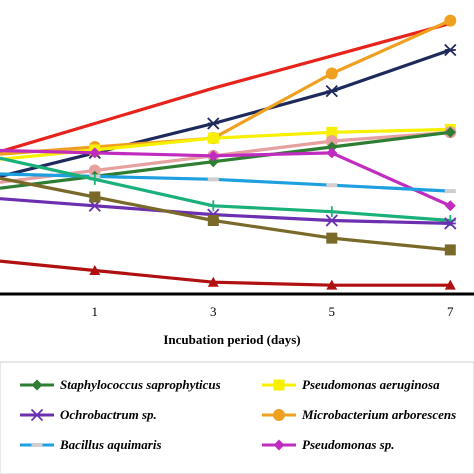 The image size is (474, 474). Describe the element at coordinates (110, 444) in the screenshot. I see `legend-label: Bacillus aquimaris` at that location.